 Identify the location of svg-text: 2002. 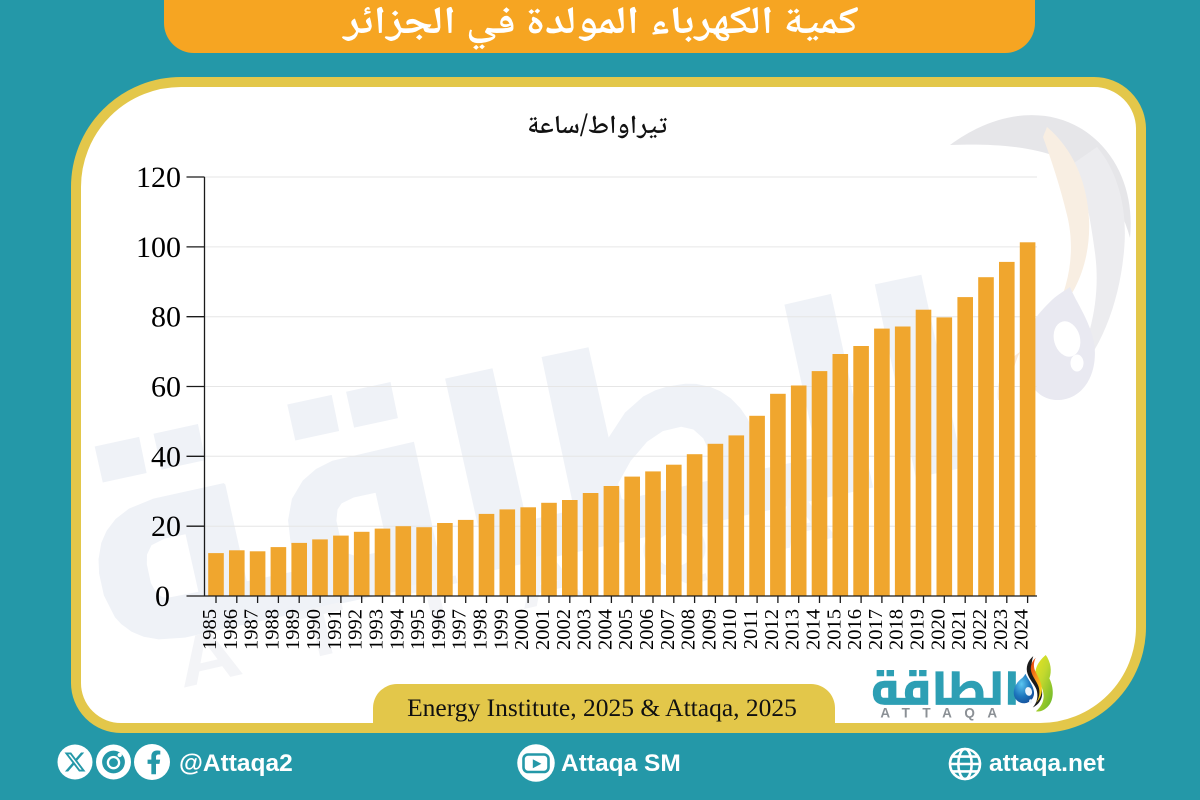
(564, 629).